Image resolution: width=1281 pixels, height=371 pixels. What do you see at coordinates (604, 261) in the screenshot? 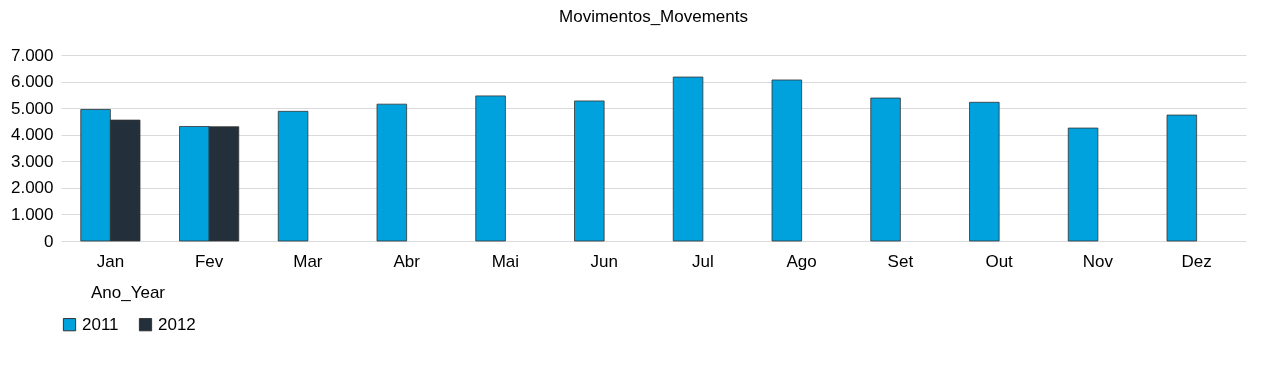
I see `x-tick-label: Jun` at bounding box center [604, 261].